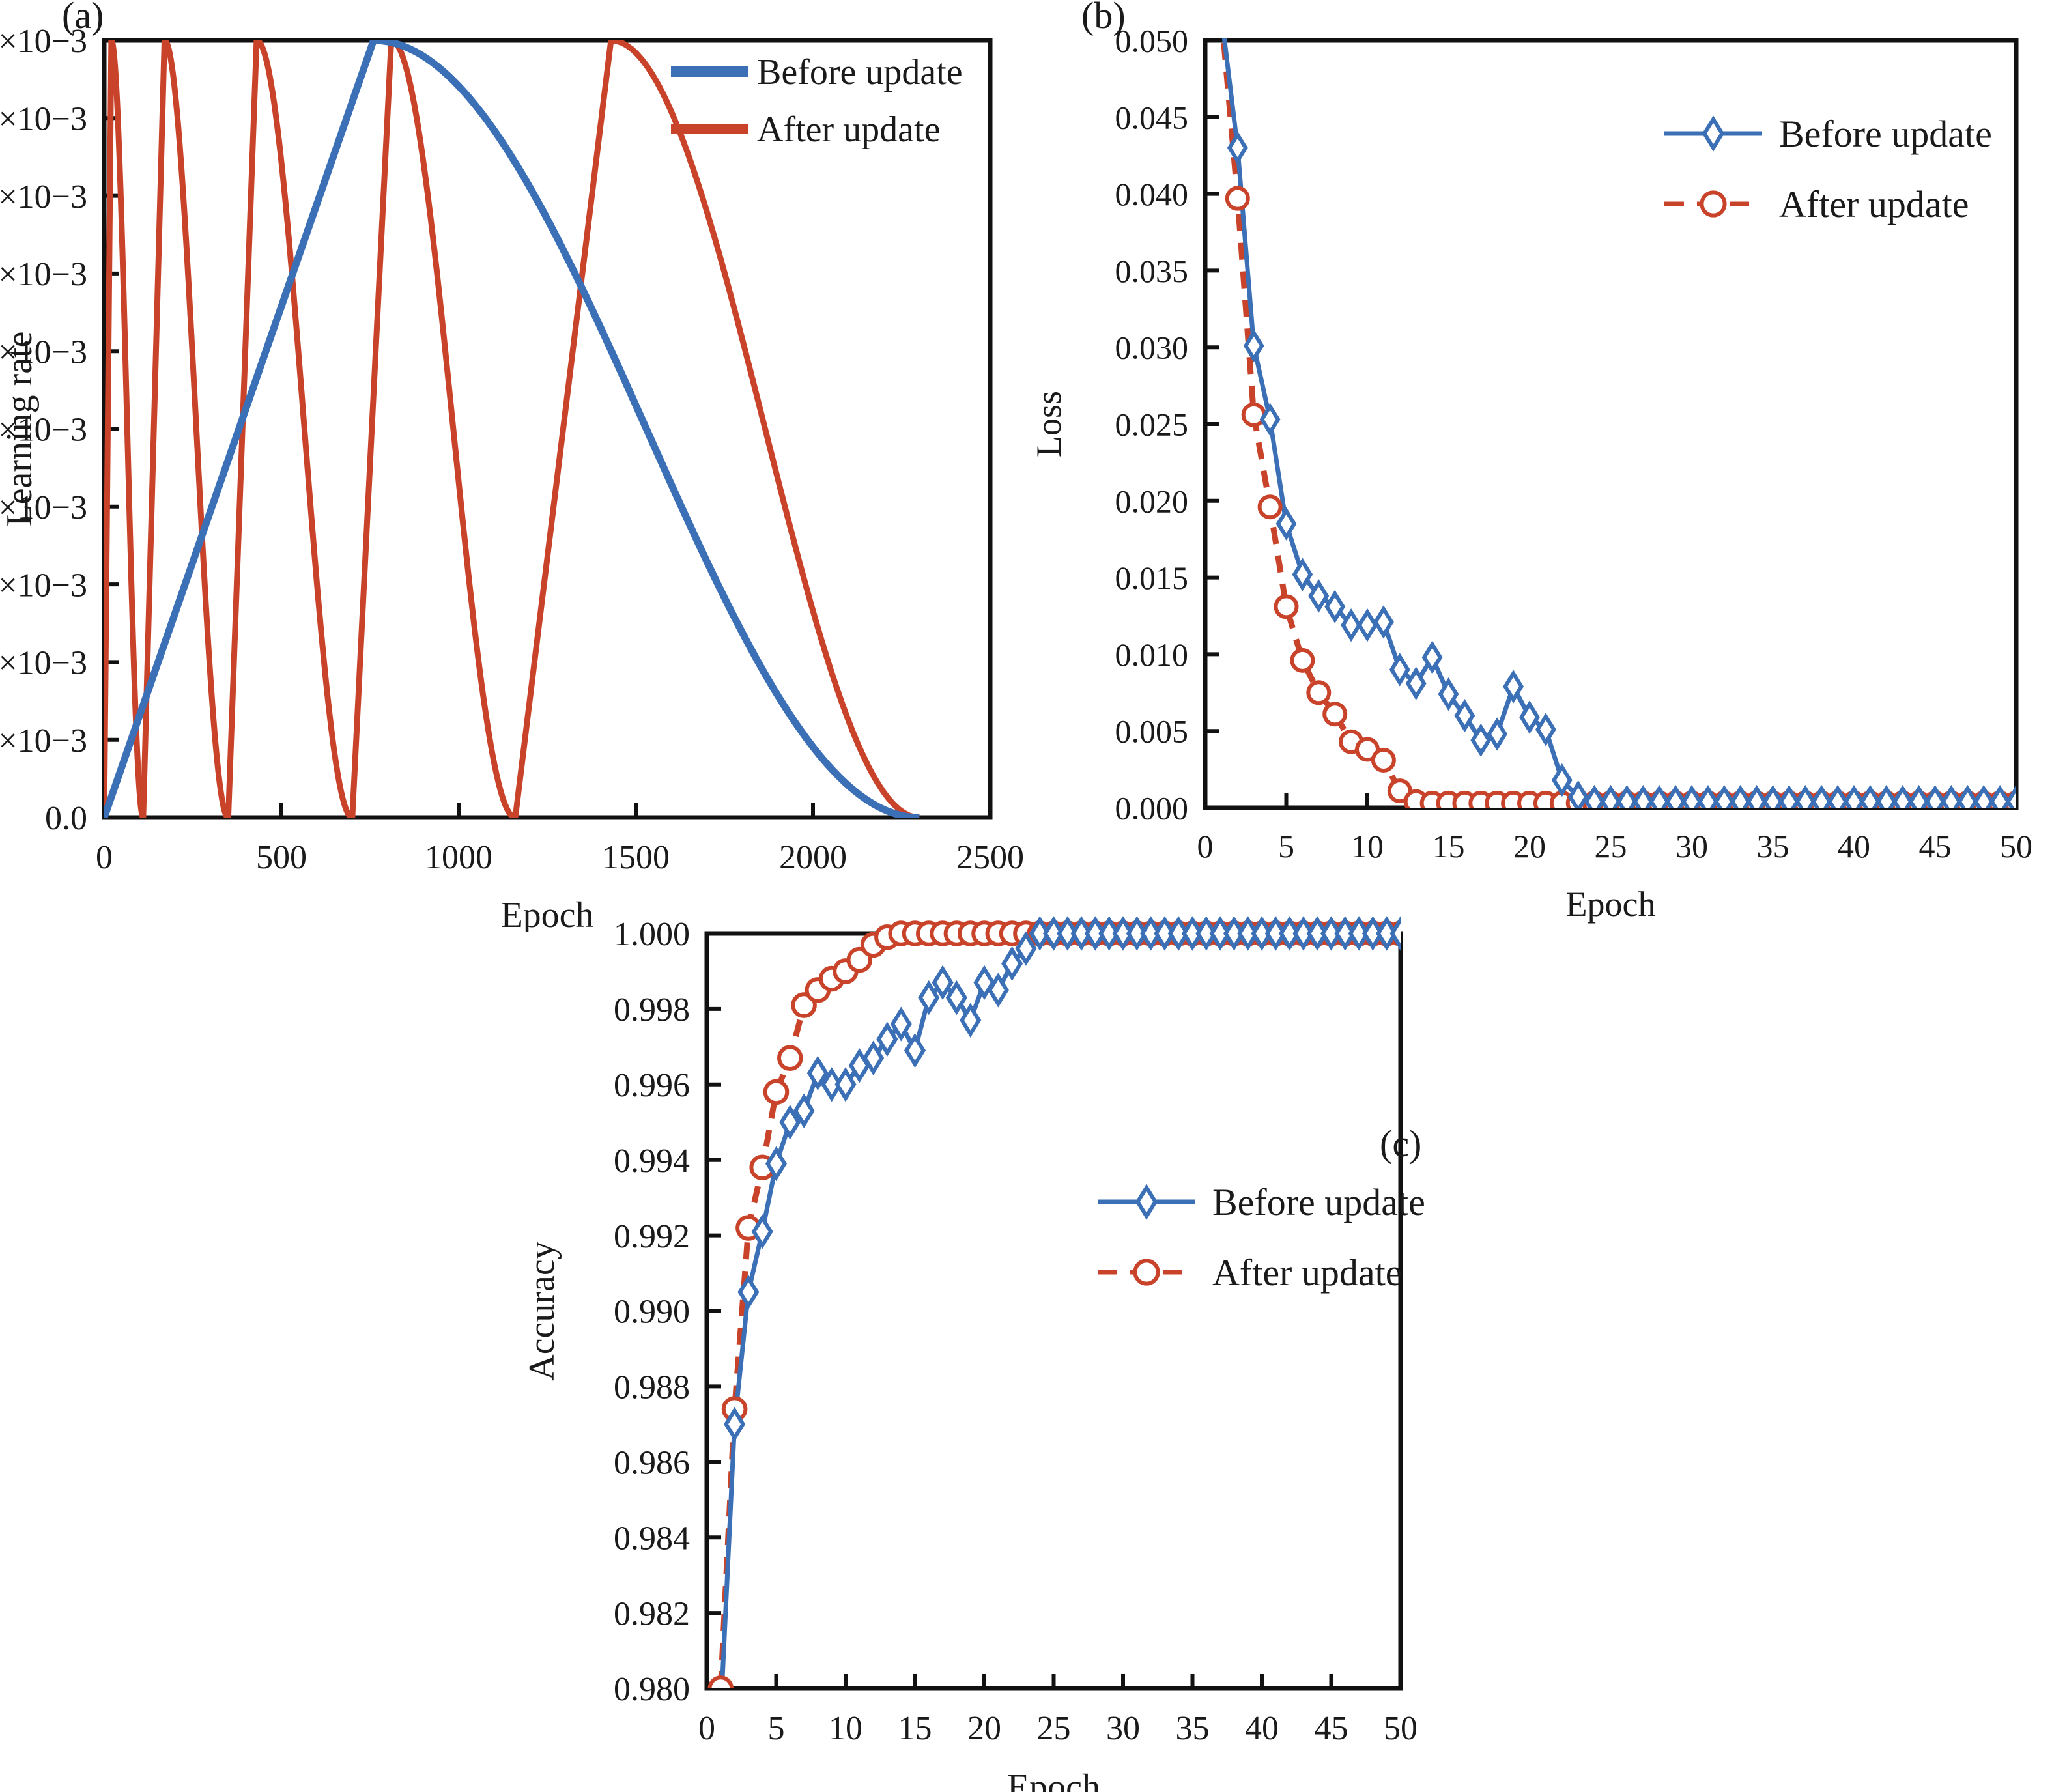 The height and width of the screenshot is (1792, 2052). What do you see at coordinates (652, 1236) in the screenshot?
I see `y-tick-label: 0.992` at bounding box center [652, 1236].